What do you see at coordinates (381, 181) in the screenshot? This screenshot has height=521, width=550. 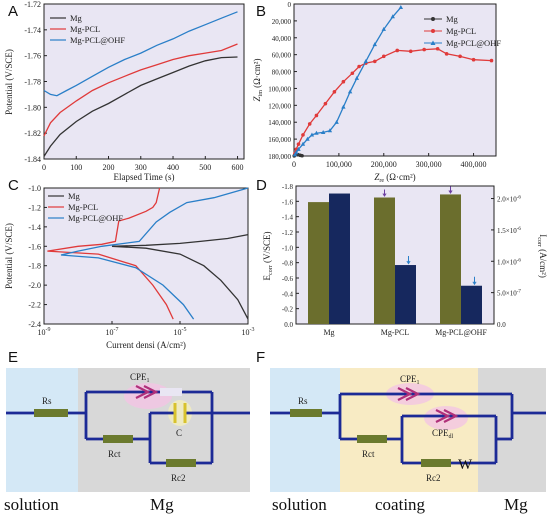 I see `chart-b-xlabel-sub: re` at bounding box center [381, 181].